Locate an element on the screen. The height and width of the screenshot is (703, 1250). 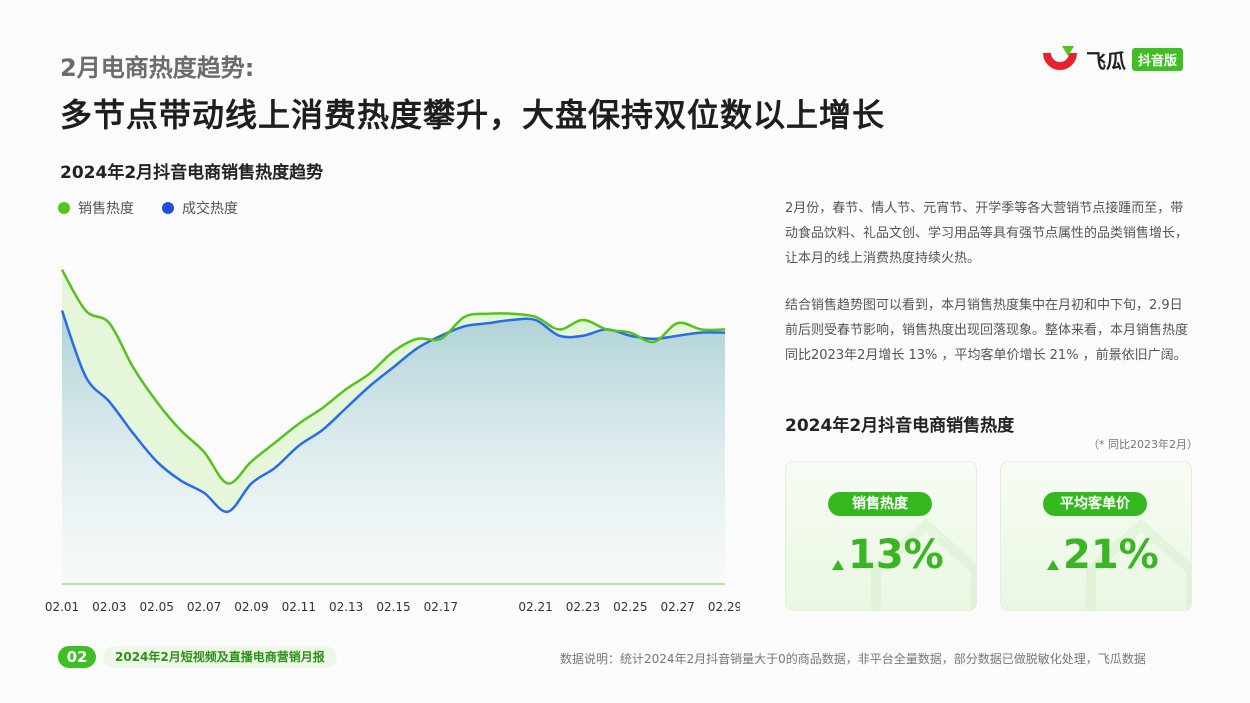
x-tick-label: 02.15 is located at coordinates (393, 607).